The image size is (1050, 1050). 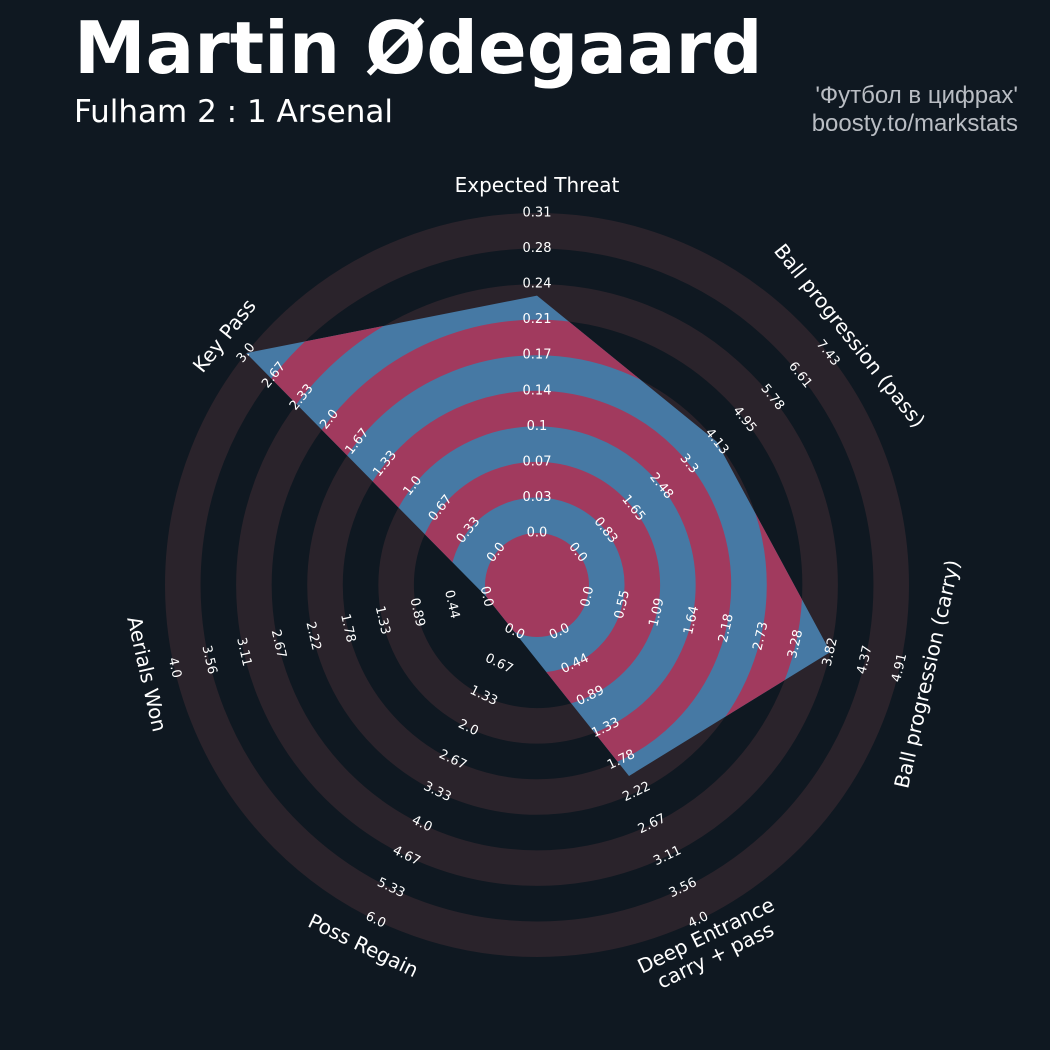 I want to click on tick-label-2-9: 4.91, so click(x=899, y=668).